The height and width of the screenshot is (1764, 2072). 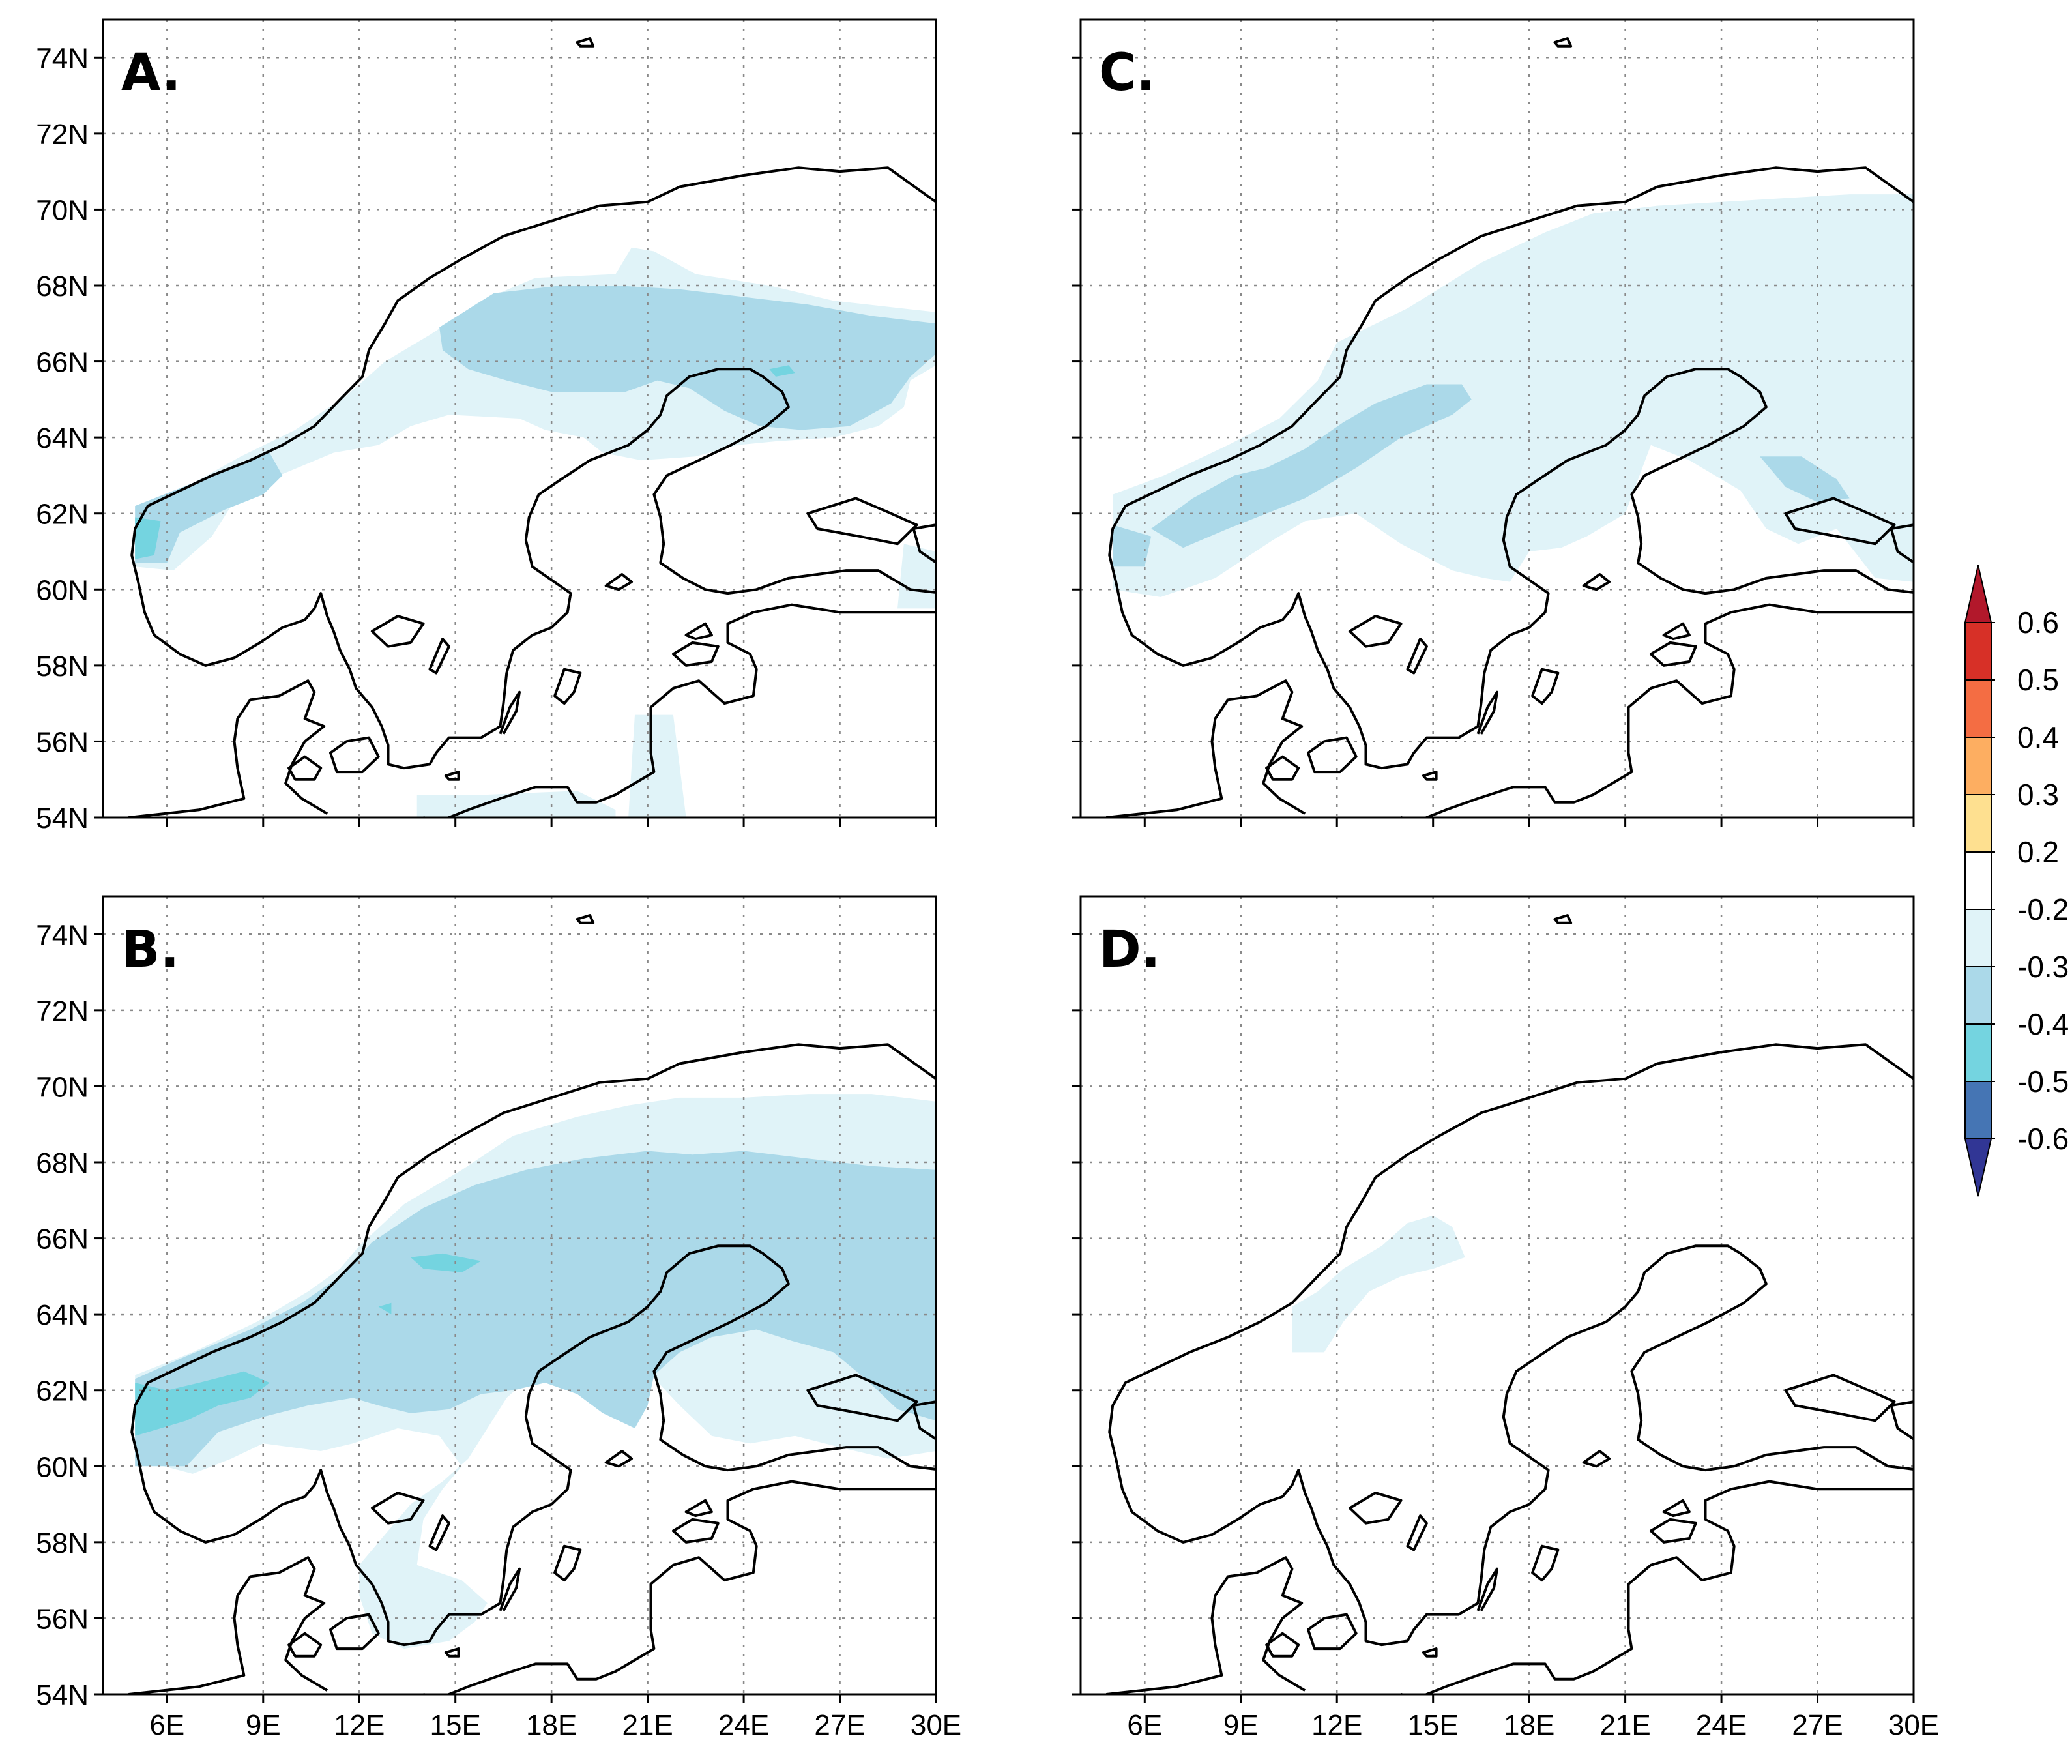 What do you see at coordinates (62, 667) in the screenshot?
I see `lat-tick-label: 58N` at bounding box center [62, 667].